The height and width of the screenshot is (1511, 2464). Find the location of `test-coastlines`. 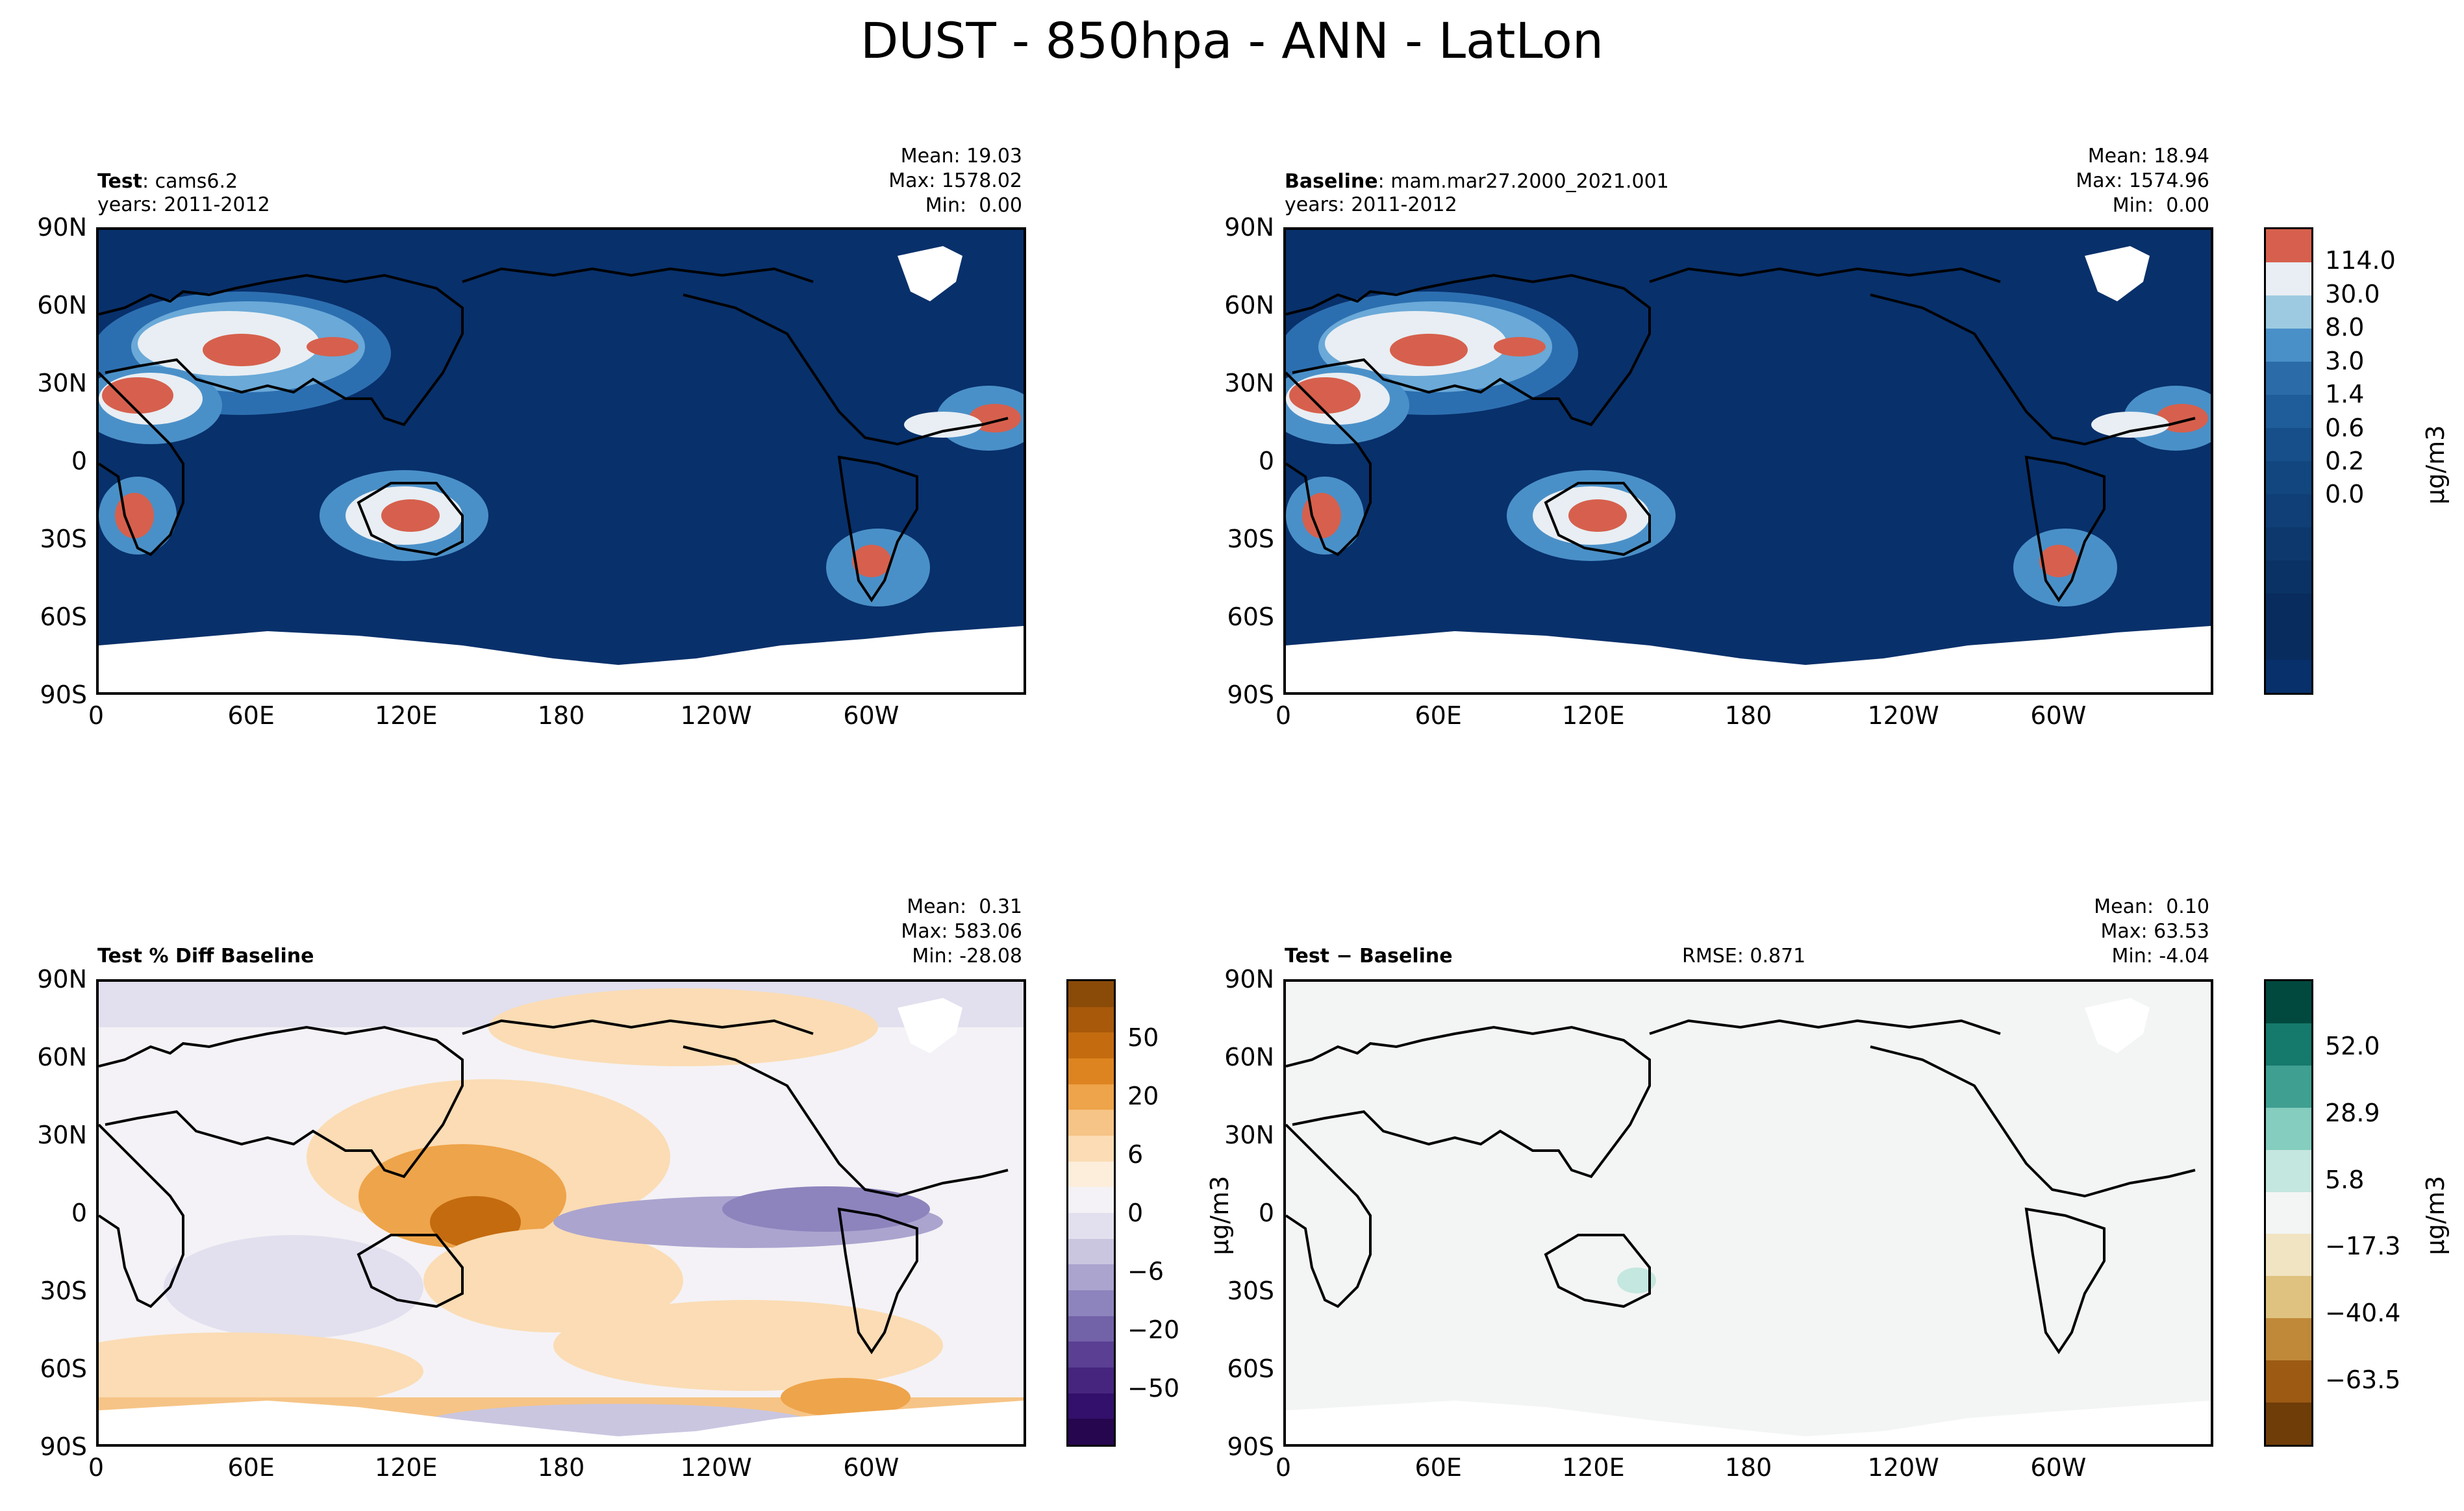

test-coastlines is located at coordinates (554, 435).